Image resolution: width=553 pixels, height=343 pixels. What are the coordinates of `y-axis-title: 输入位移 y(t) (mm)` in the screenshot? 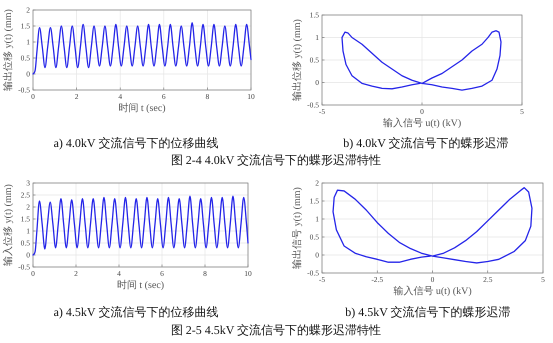 It's located at (8, 225).